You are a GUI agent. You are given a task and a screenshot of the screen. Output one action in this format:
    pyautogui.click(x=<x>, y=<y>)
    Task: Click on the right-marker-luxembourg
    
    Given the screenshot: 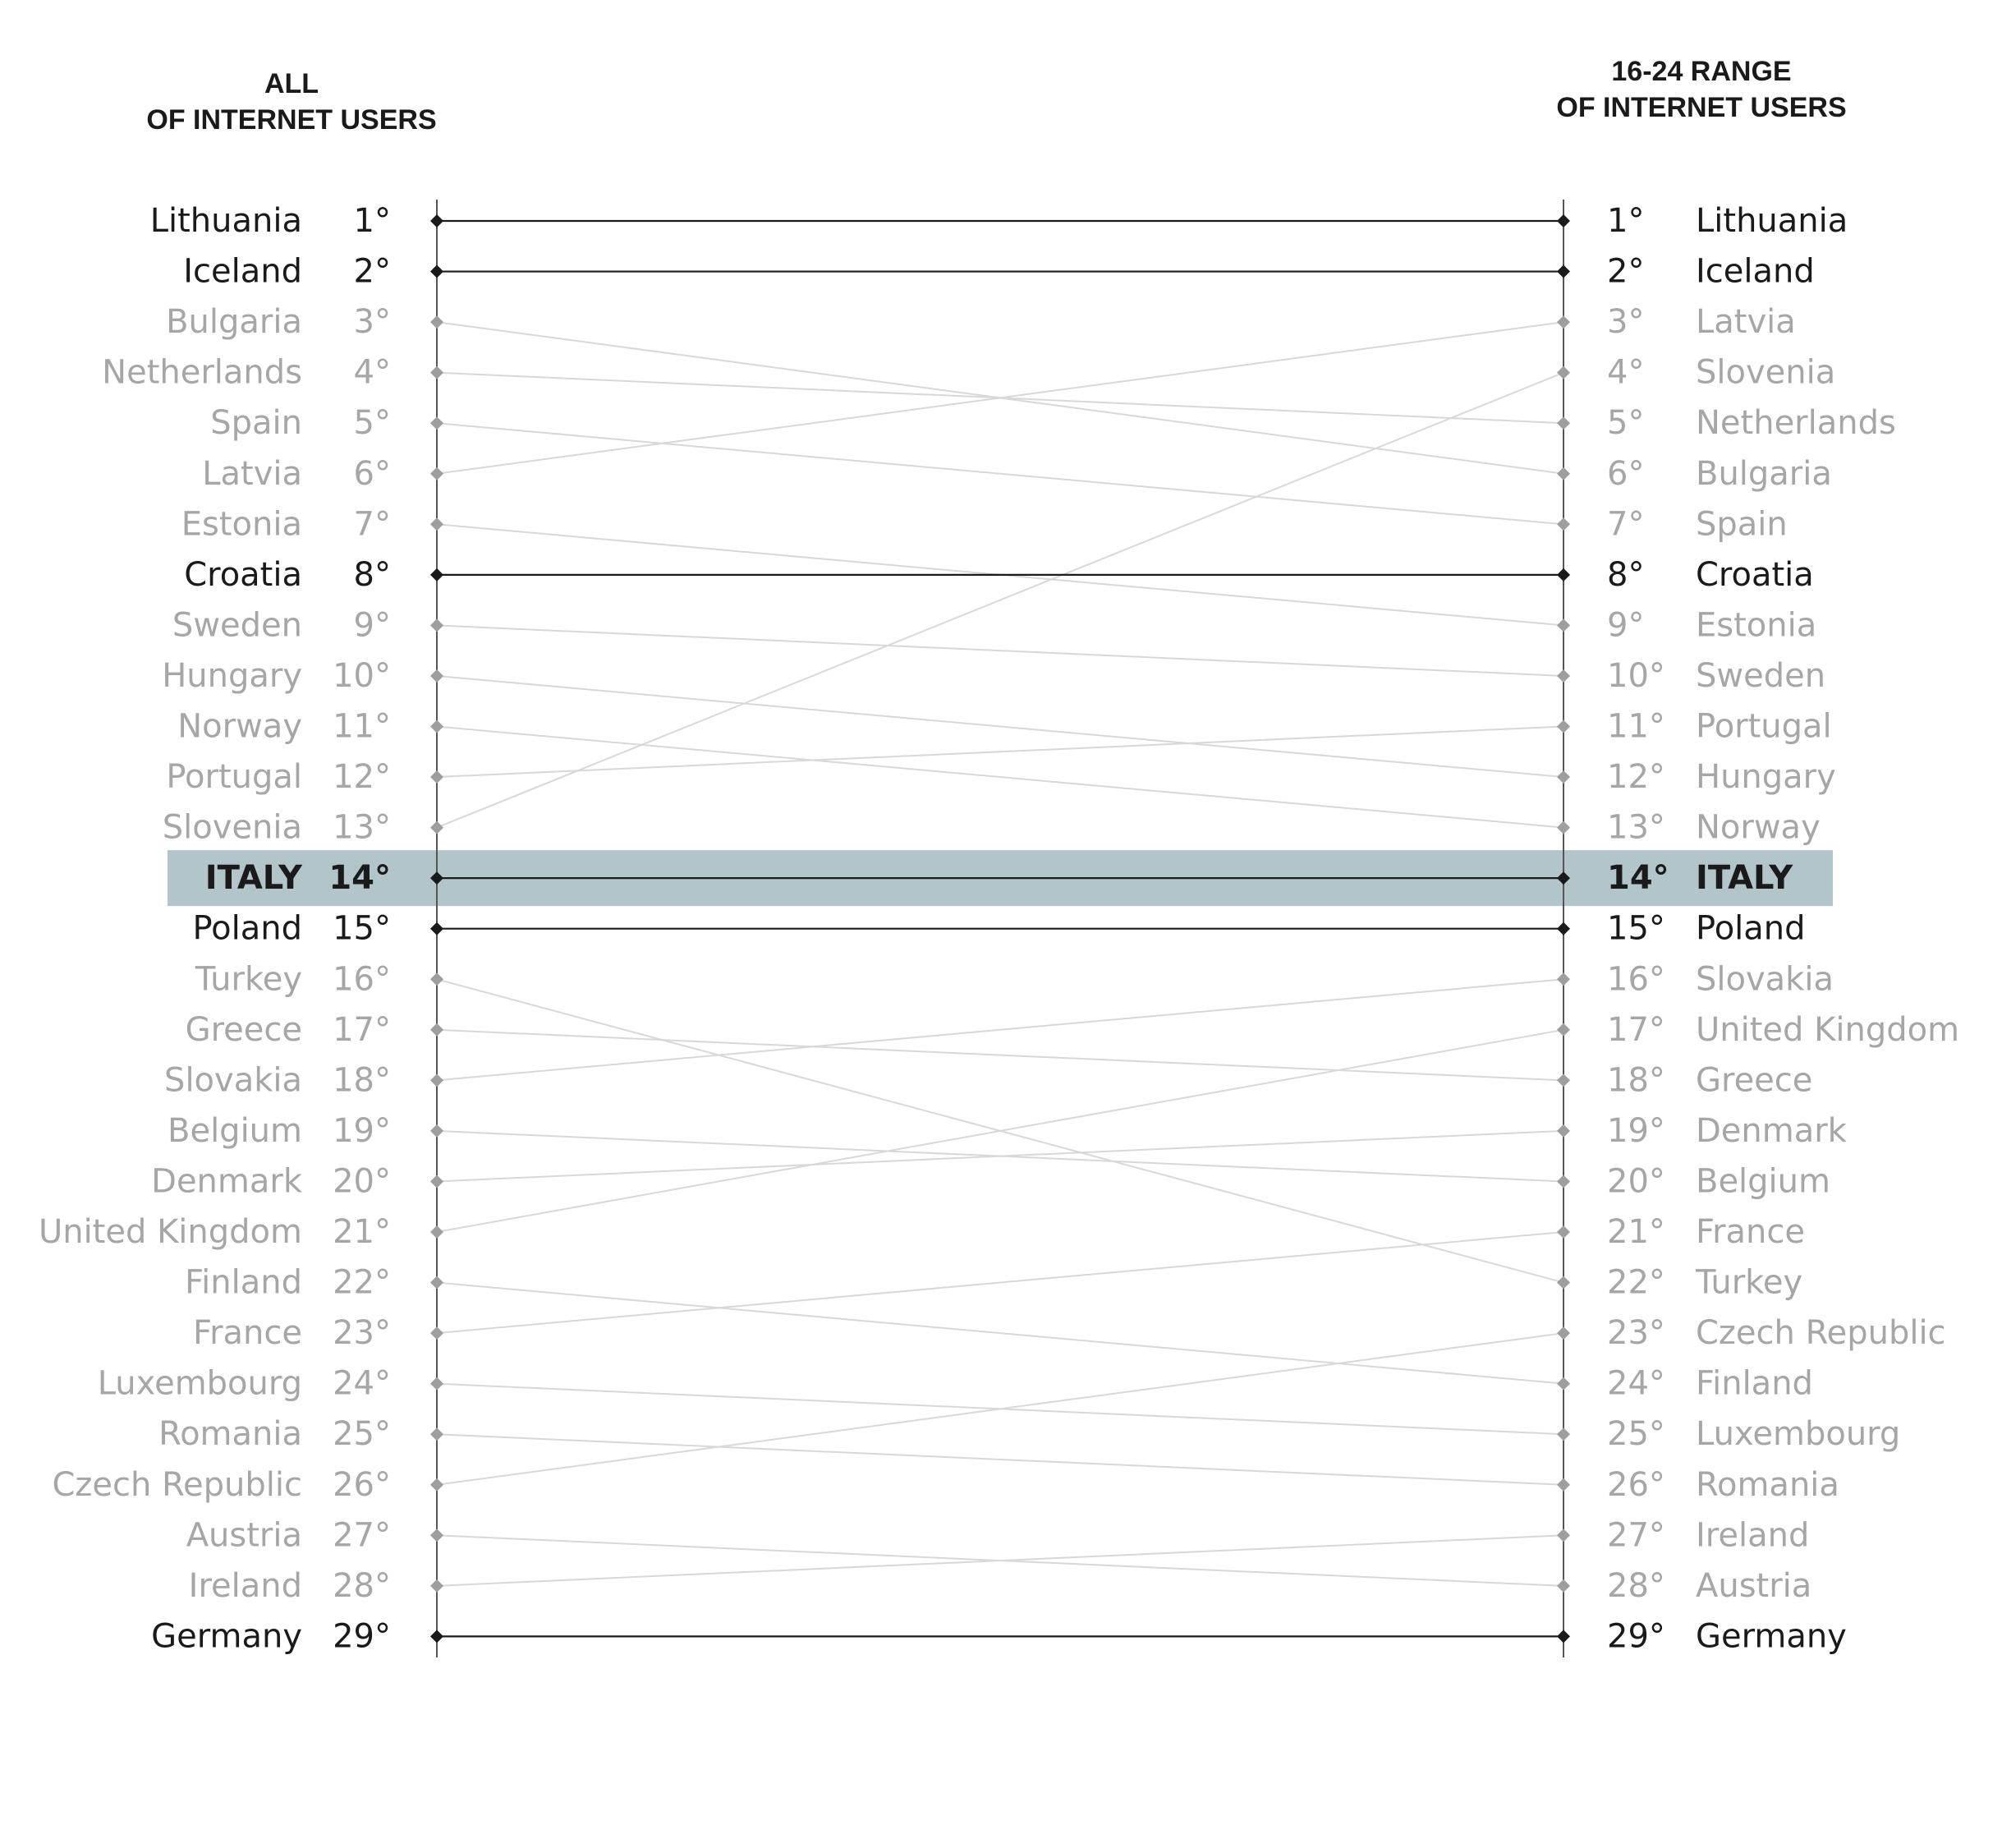 What is the action you would take?
    pyautogui.click(x=1563, y=1434)
    